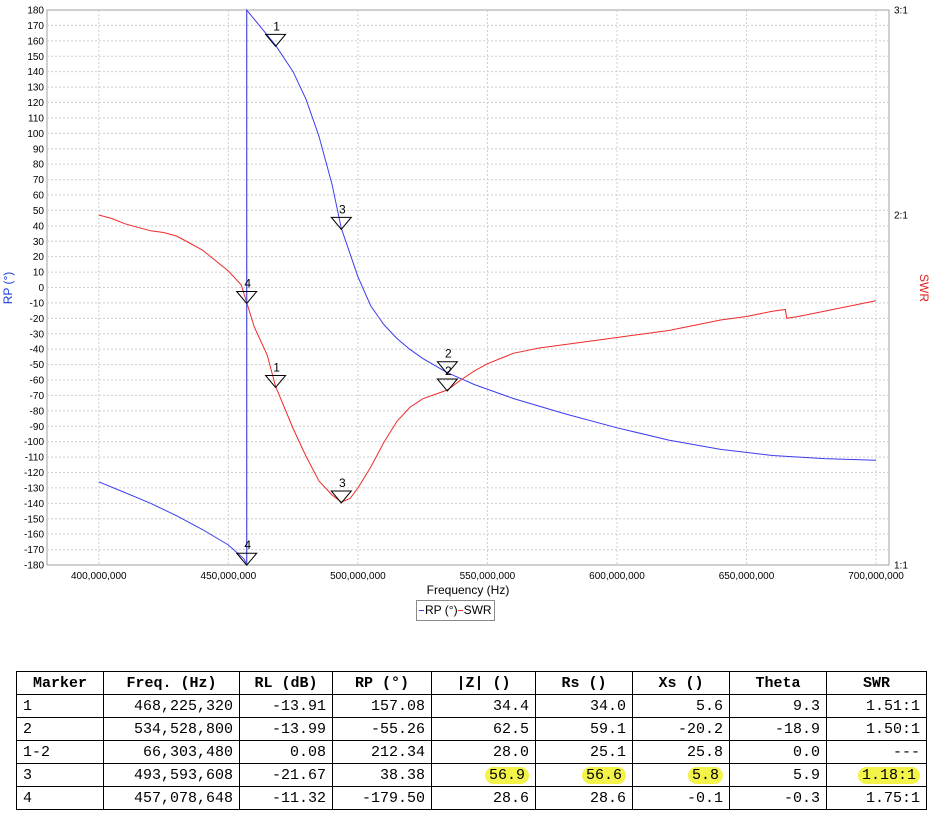  Describe the element at coordinates (35, 103) in the screenshot. I see `y-tick-label: 120` at that location.